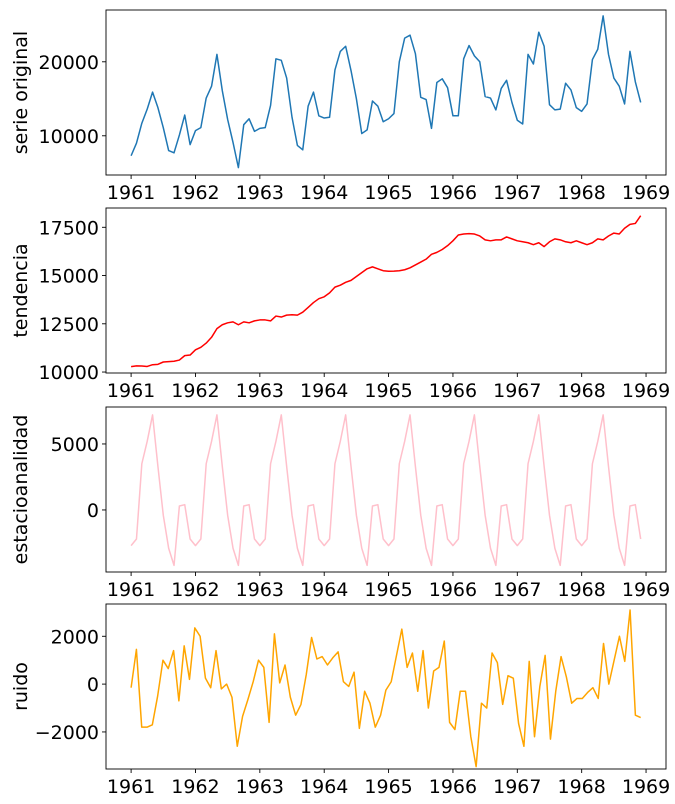  What do you see at coordinates (260, 590) in the screenshot?
I see `estacionalidad-xtick-label: 1963` at bounding box center [260, 590].